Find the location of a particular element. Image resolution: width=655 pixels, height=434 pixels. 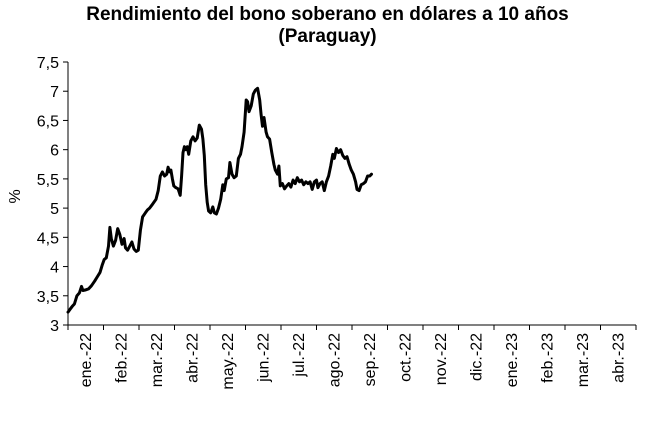

y-tick-label: 5,5 is located at coordinates (48, 180).